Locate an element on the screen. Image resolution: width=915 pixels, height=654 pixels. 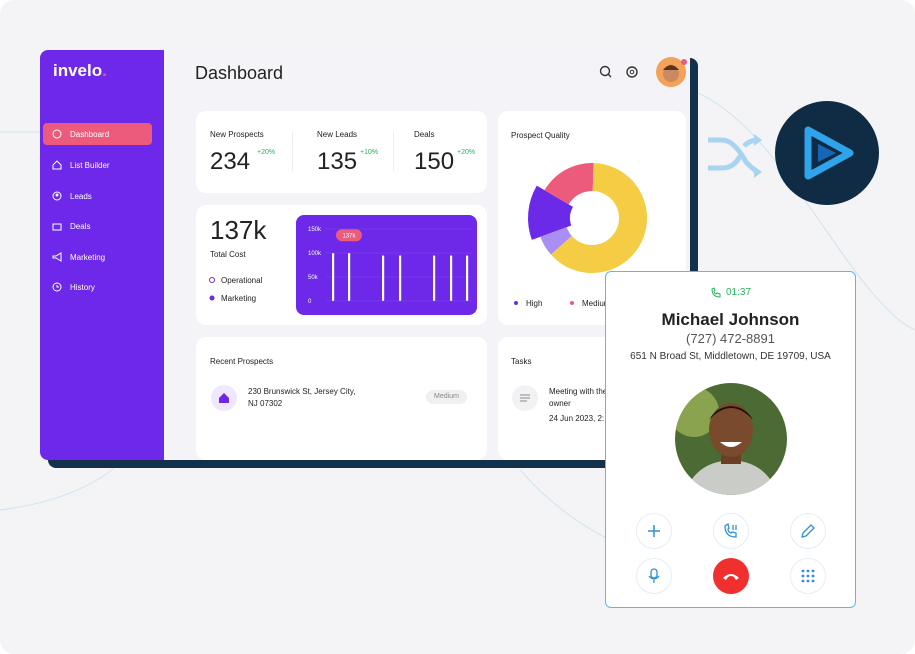
menu-label: Leads is located at coordinates (81, 196).